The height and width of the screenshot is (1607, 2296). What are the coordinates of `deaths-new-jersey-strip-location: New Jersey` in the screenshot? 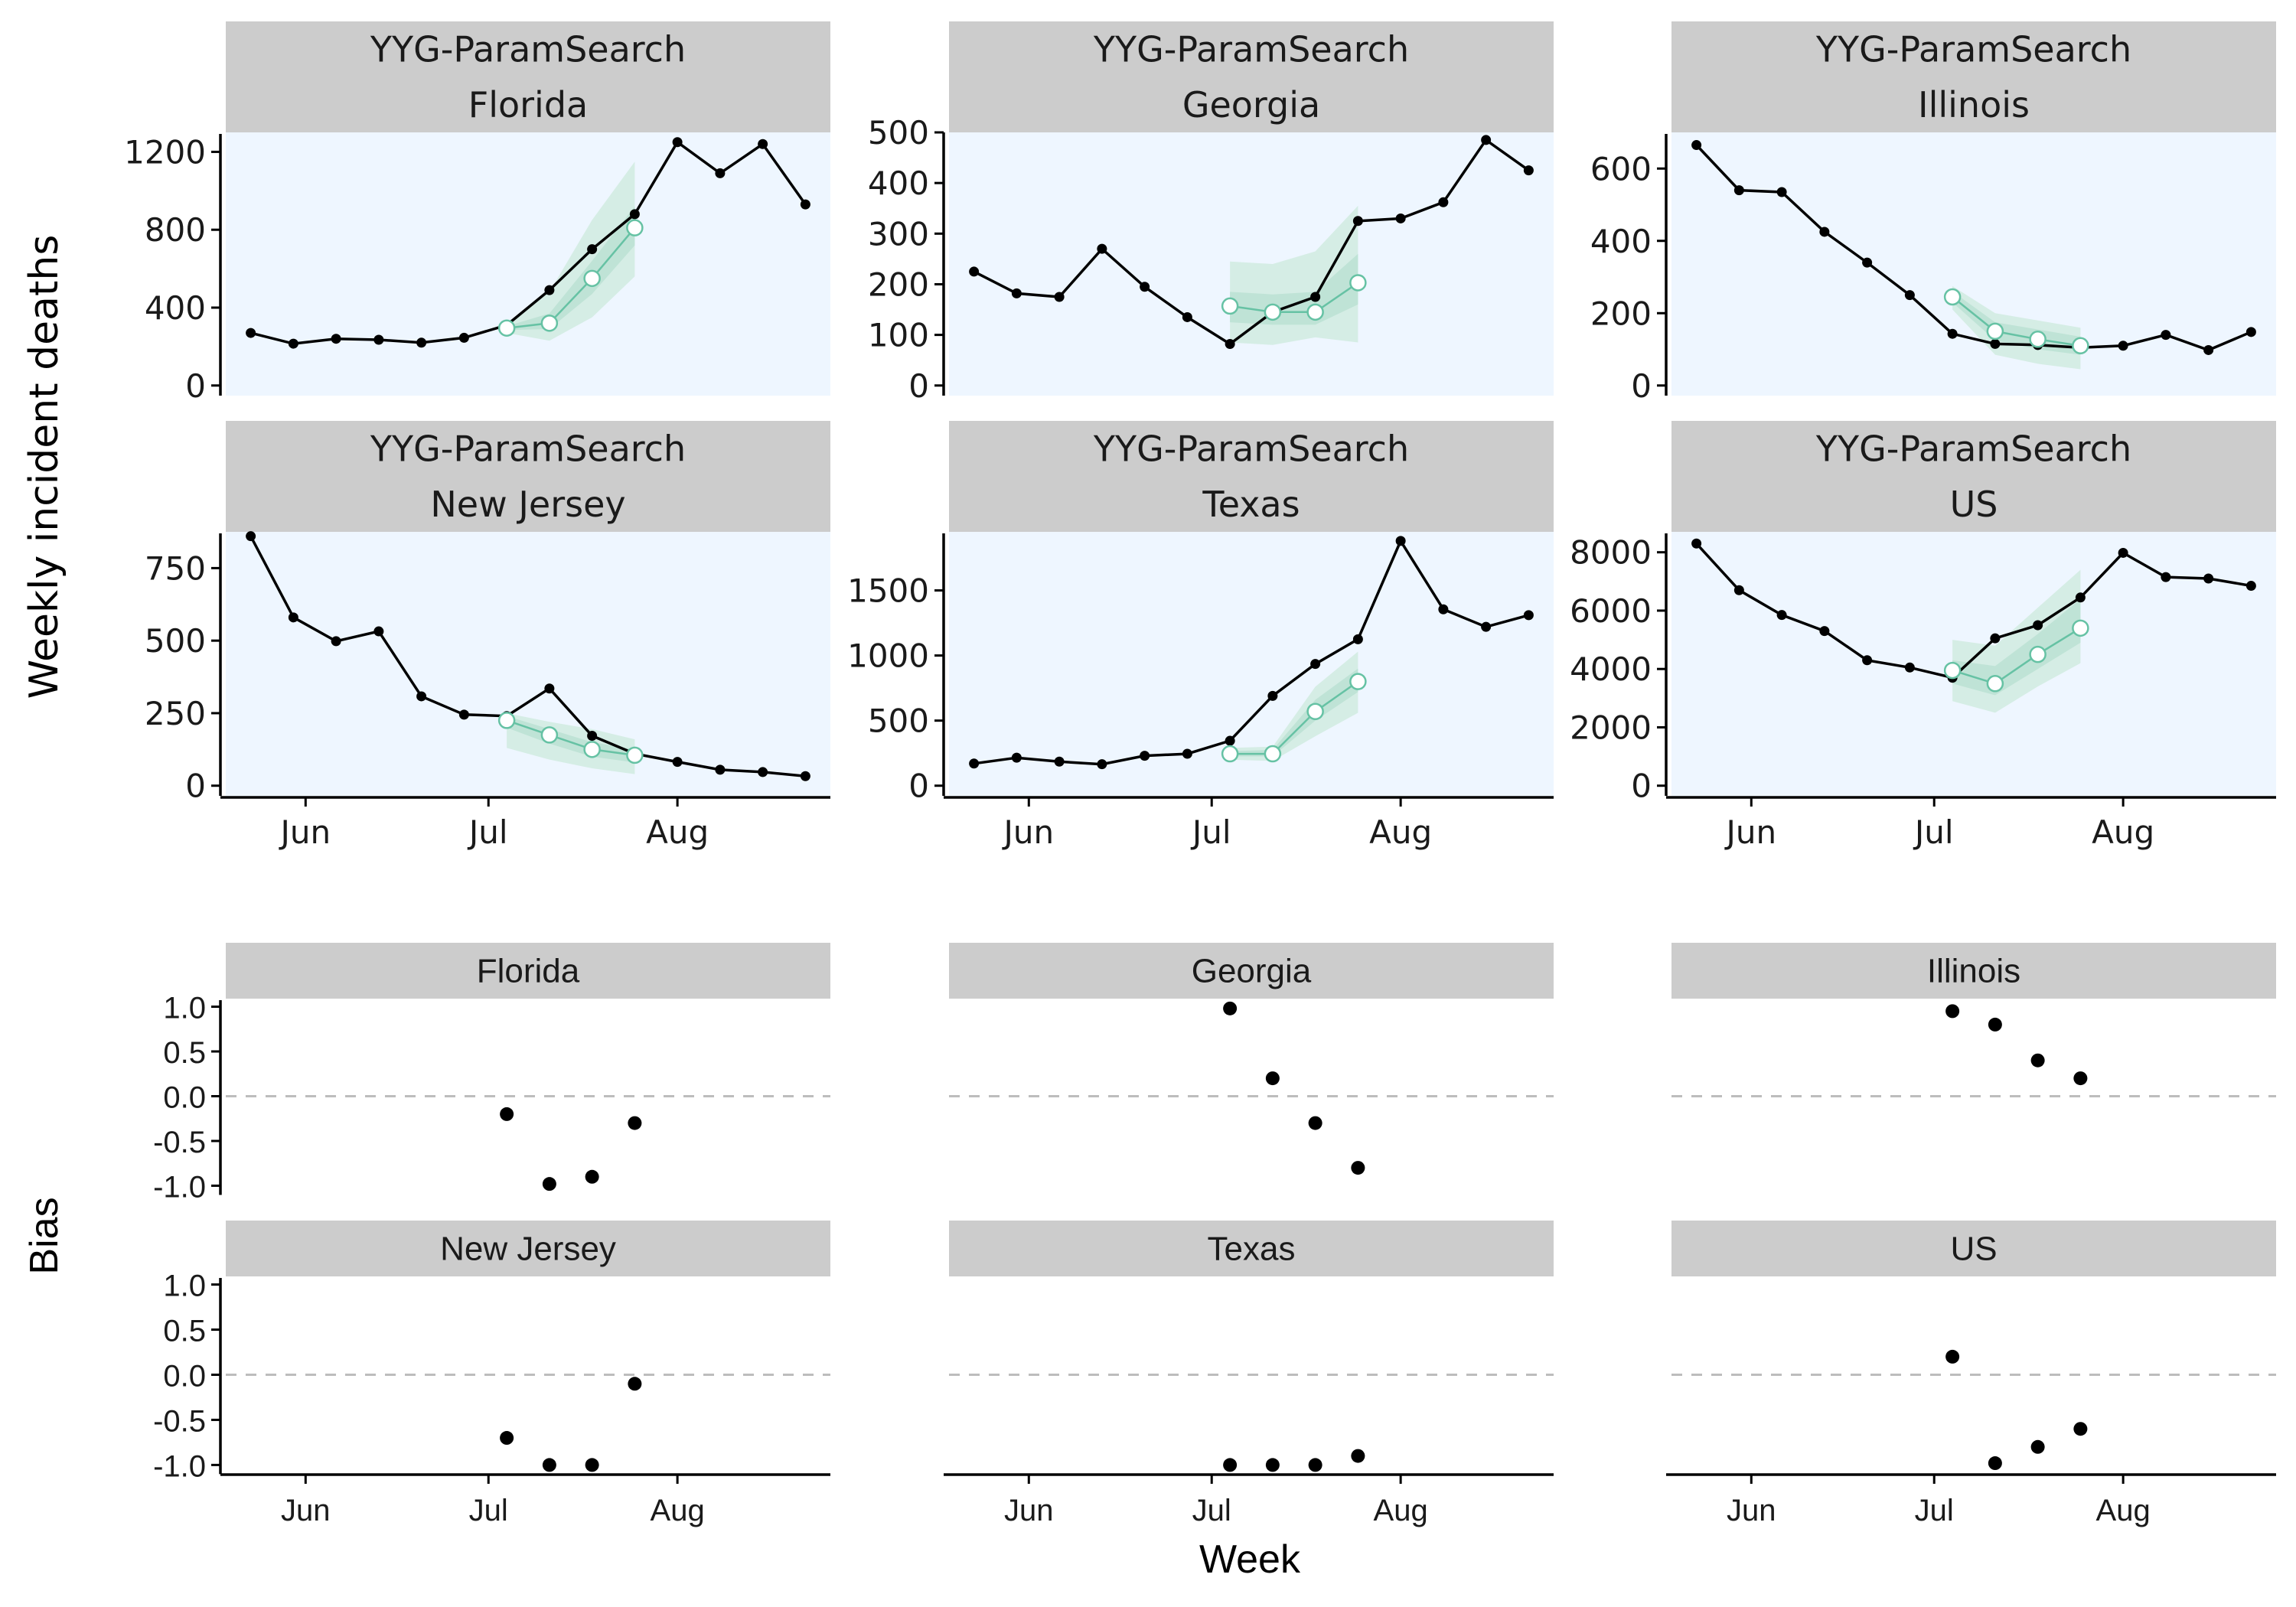 It's located at (527, 504).